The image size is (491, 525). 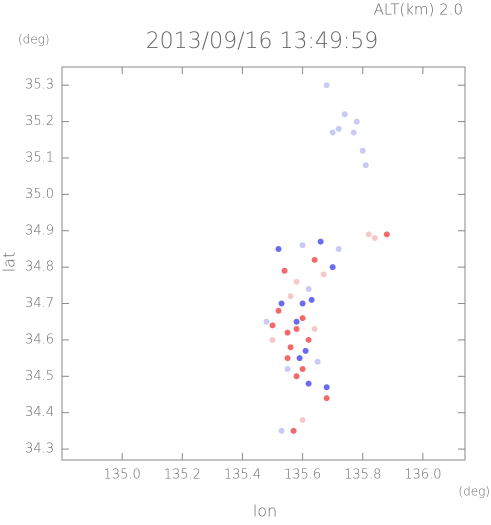 I want to click on y-tick-label: 35.1, so click(x=39, y=157).